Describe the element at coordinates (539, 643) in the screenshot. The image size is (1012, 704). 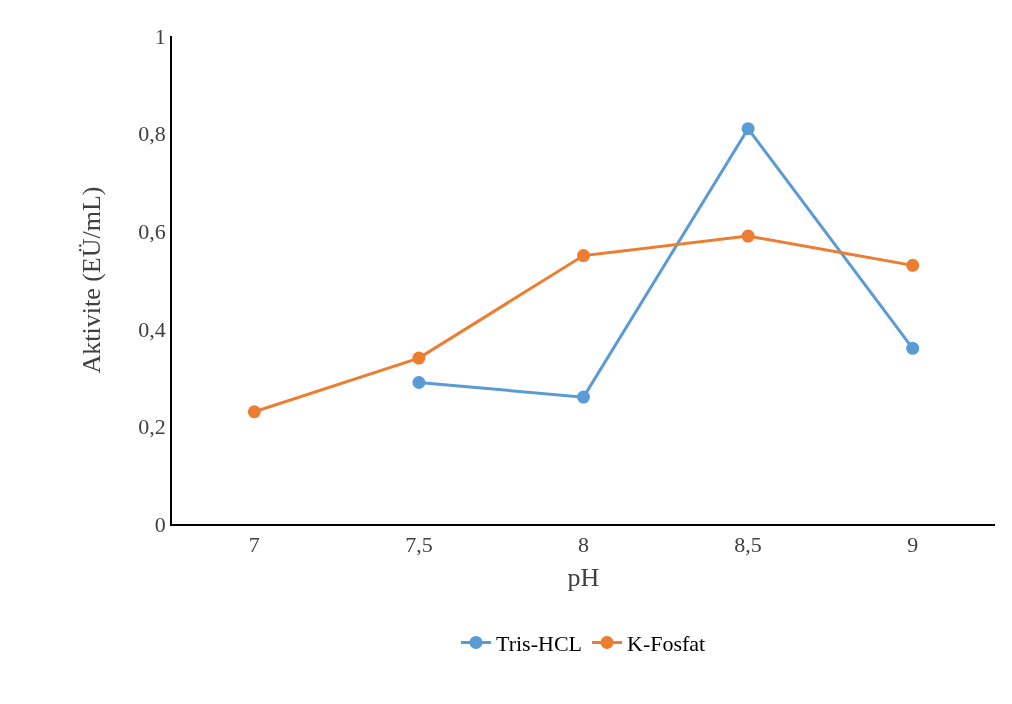
I see `legend-label: Tris-HCL` at that location.